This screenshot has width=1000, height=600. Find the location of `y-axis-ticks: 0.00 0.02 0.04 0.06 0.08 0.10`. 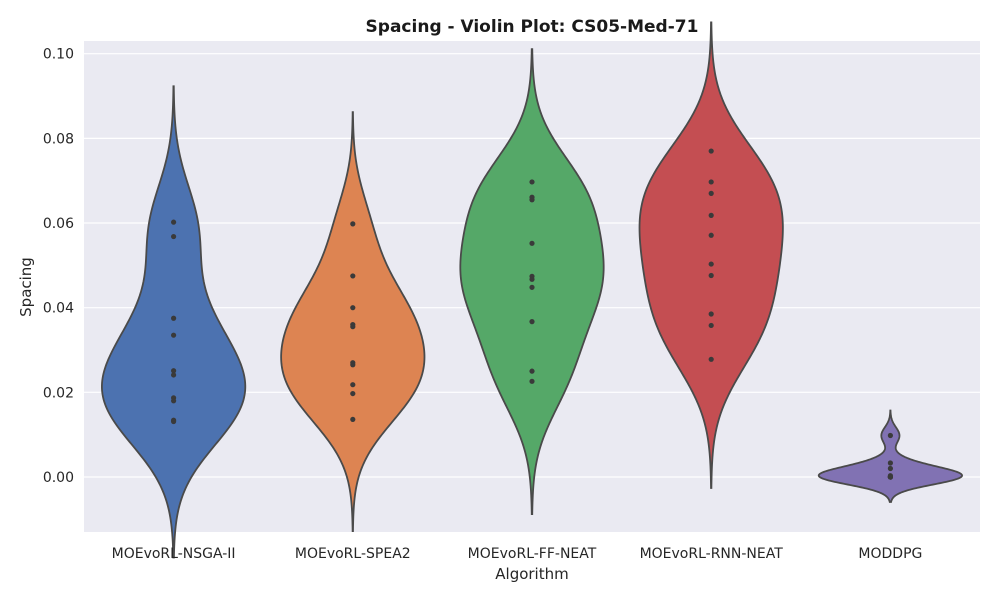

y-axis-ticks: 0.00 0.02 0.04 0.06 0.08 0.10 is located at coordinates (58, 266).